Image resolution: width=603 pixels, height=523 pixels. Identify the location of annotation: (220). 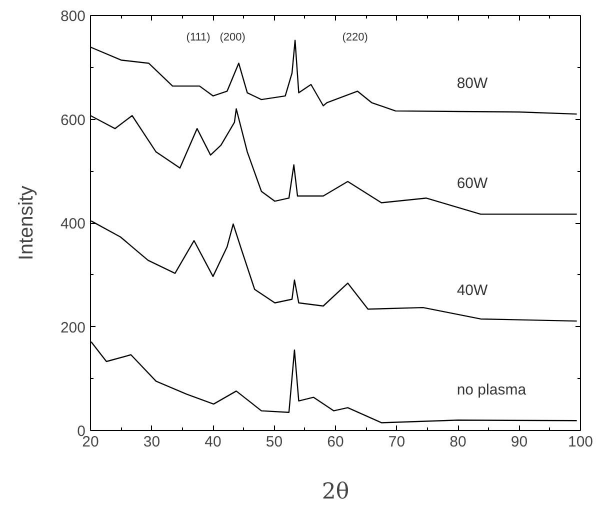
(355, 38).